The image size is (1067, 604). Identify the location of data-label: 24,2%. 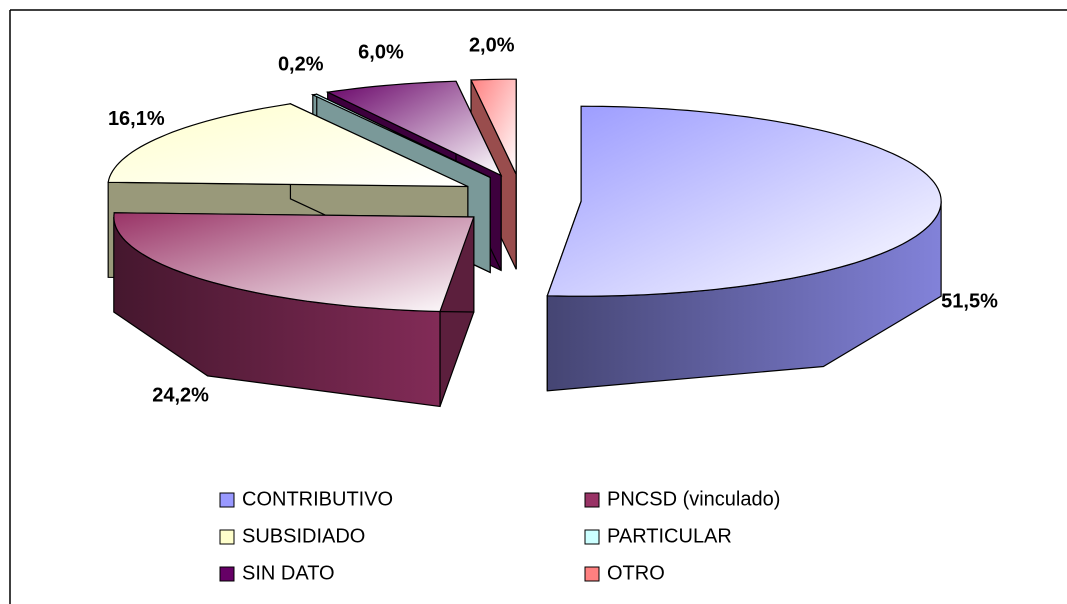
(180, 395).